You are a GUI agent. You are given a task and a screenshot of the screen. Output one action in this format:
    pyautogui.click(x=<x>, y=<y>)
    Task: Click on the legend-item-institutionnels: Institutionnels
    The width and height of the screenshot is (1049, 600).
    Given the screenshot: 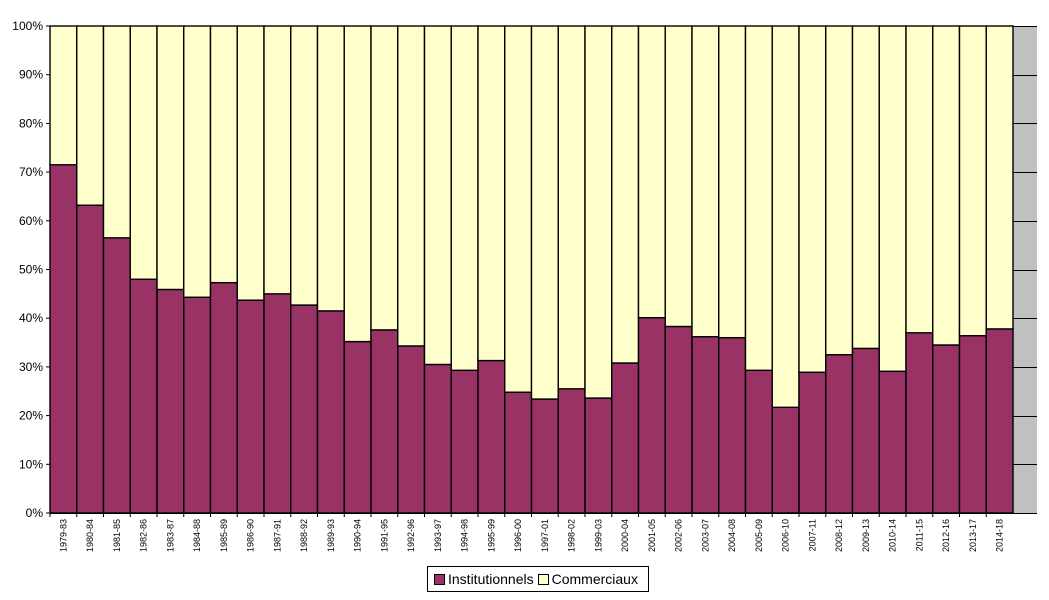 What is the action you would take?
    pyautogui.click(x=484, y=579)
    